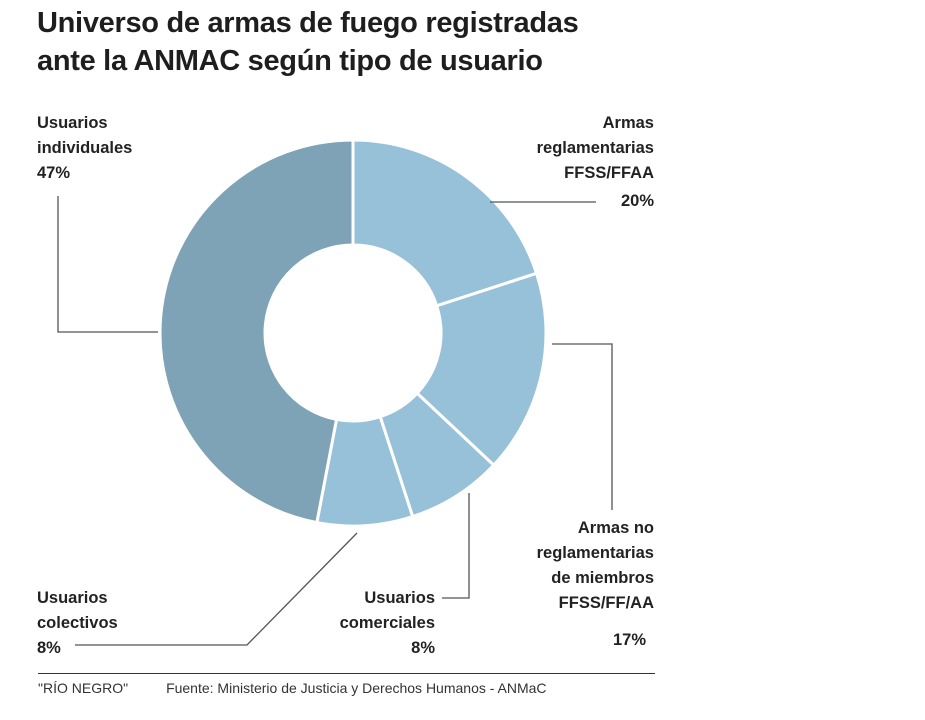 The height and width of the screenshot is (720, 925). What do you see at coordinates (595, 553) in the screenshot?
I see `label-no-reglamentarias-line-2: reglamentarias` at bounding box center [595, 553].